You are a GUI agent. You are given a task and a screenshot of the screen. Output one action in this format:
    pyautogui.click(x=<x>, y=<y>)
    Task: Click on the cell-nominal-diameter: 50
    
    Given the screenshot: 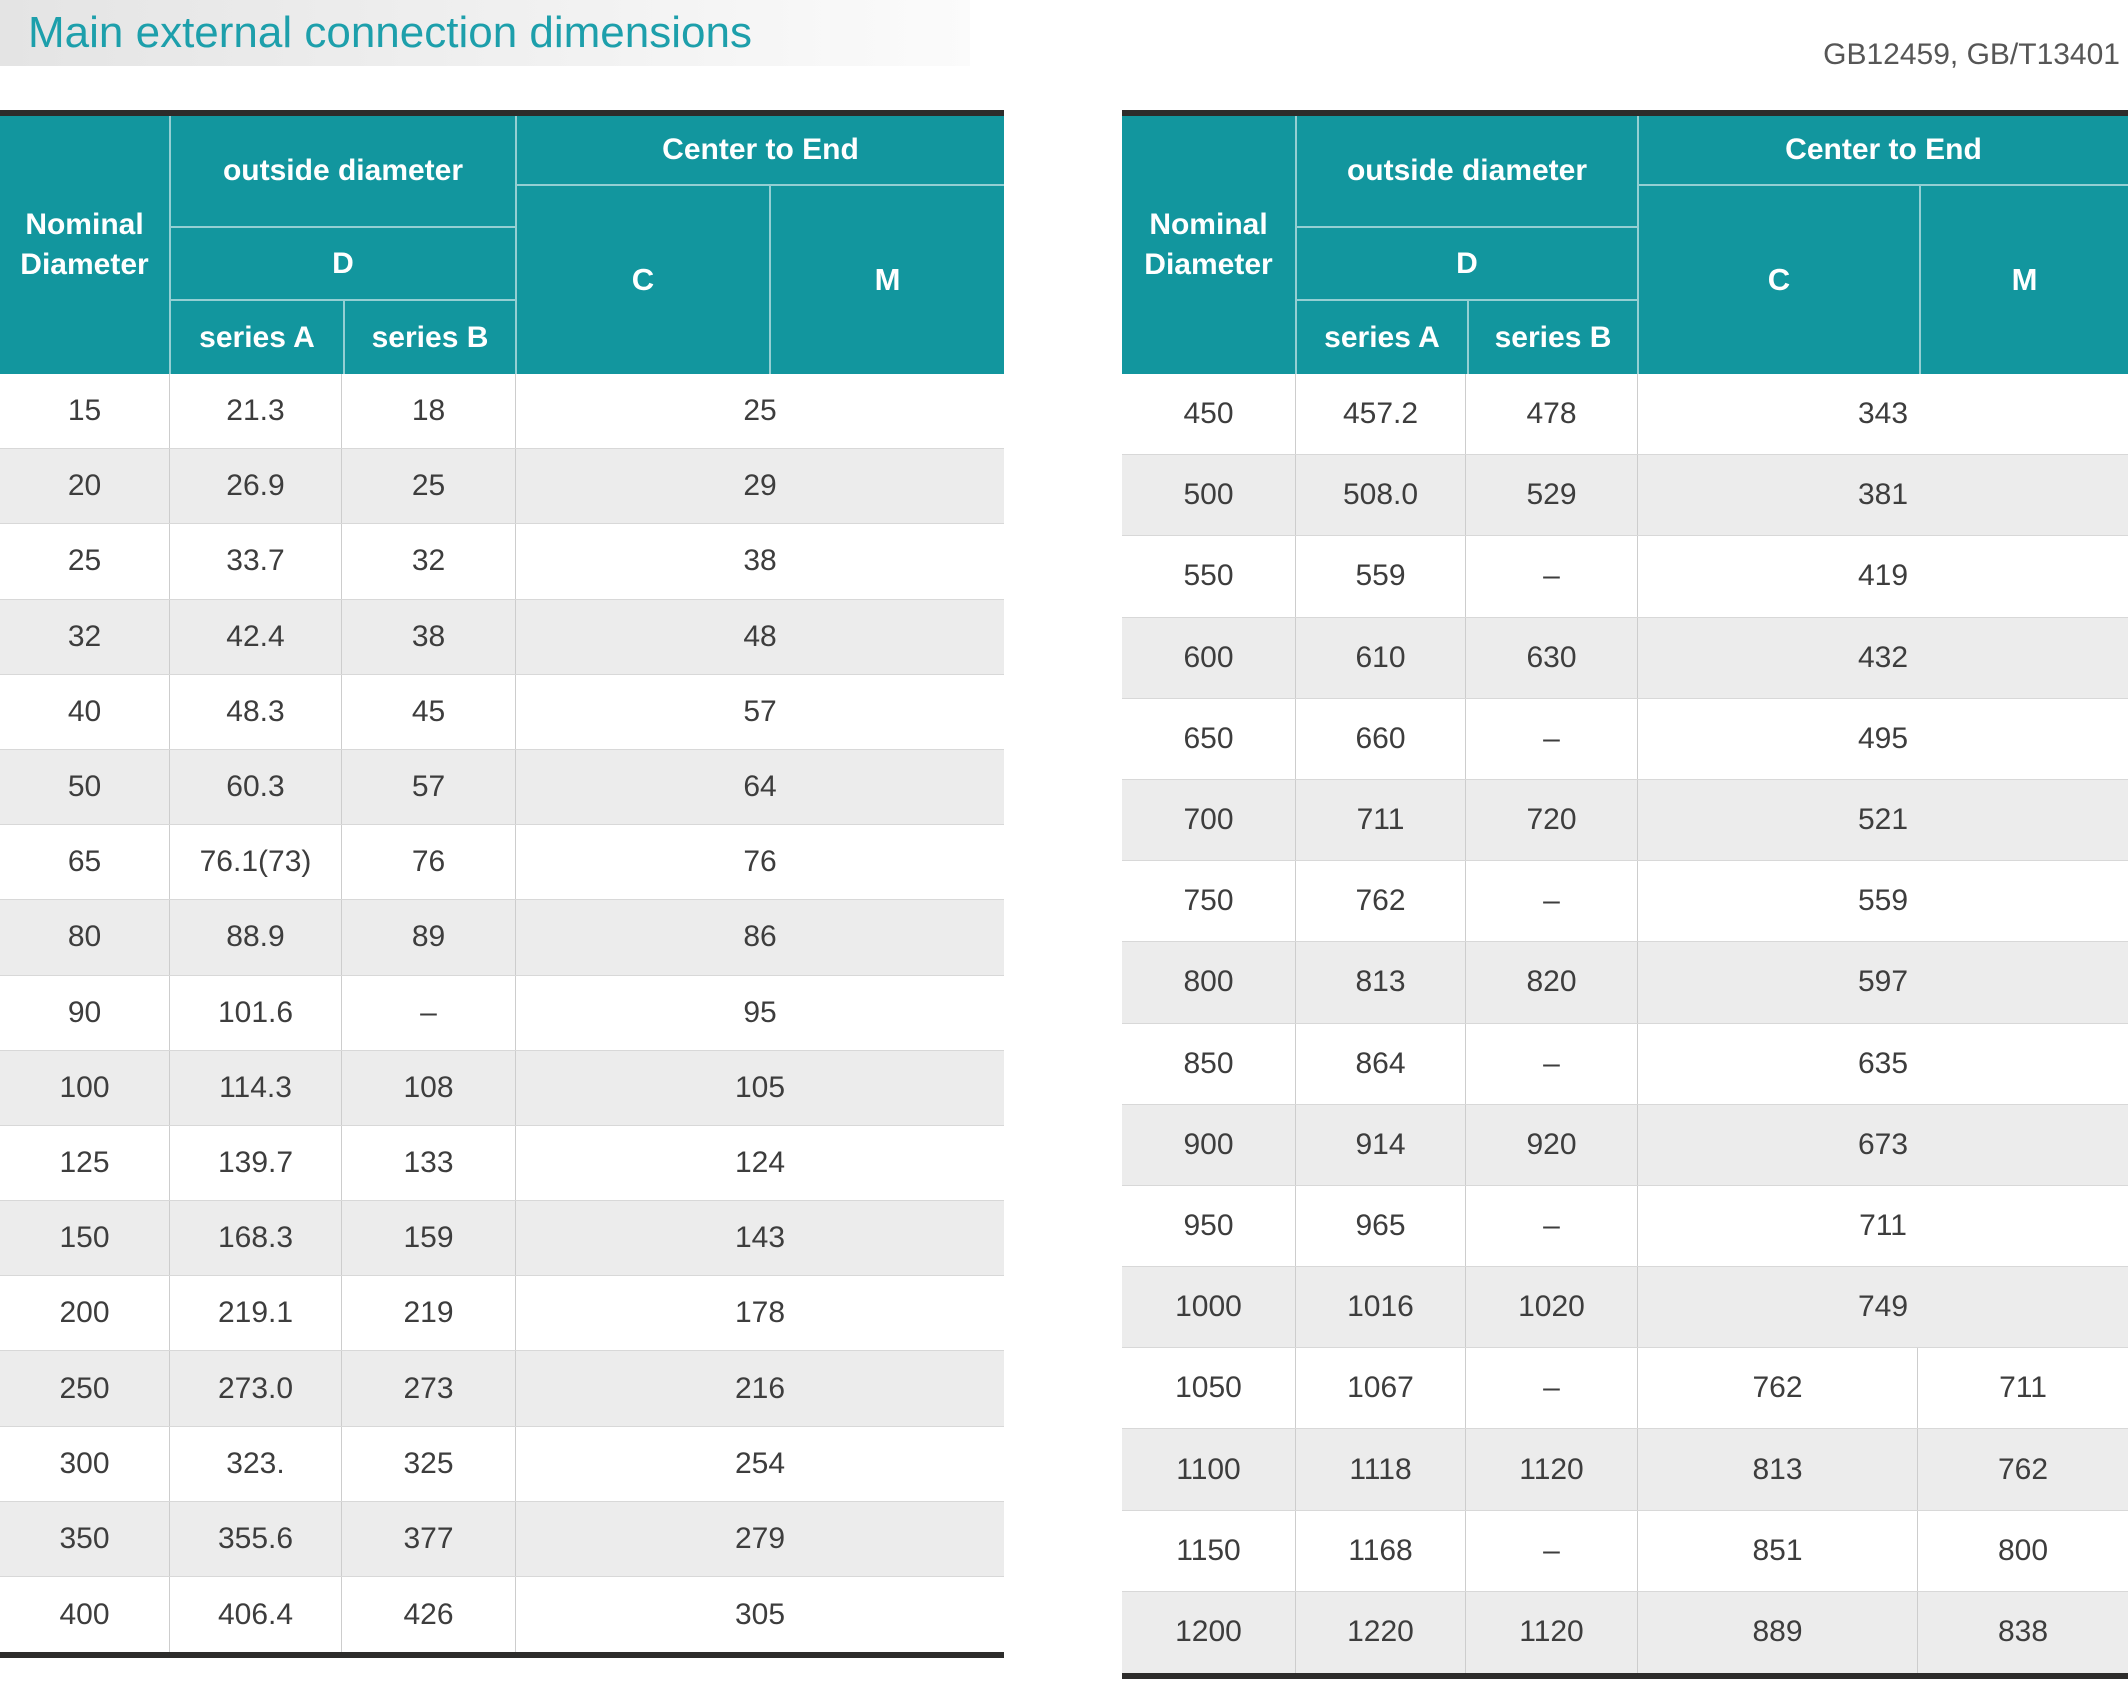 What is the action you would take?
    pyautogui.click(x=84, y=787)
    